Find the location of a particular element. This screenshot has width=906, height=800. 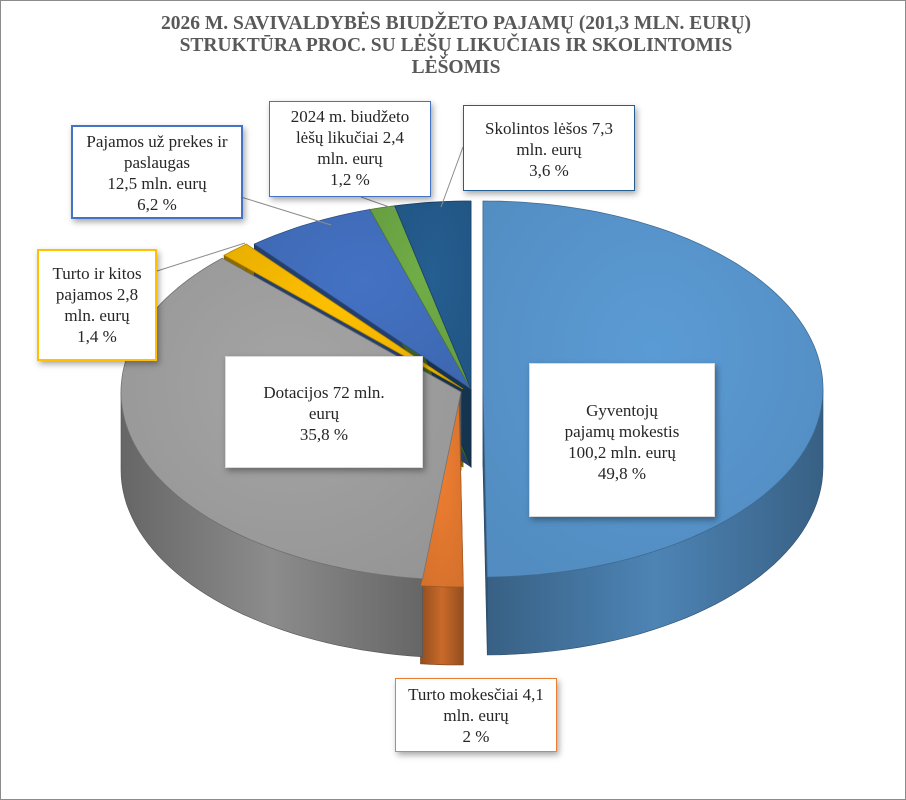

data-label-line: Turto mokesčiai 4,1 is located at coordinates (476, 694).